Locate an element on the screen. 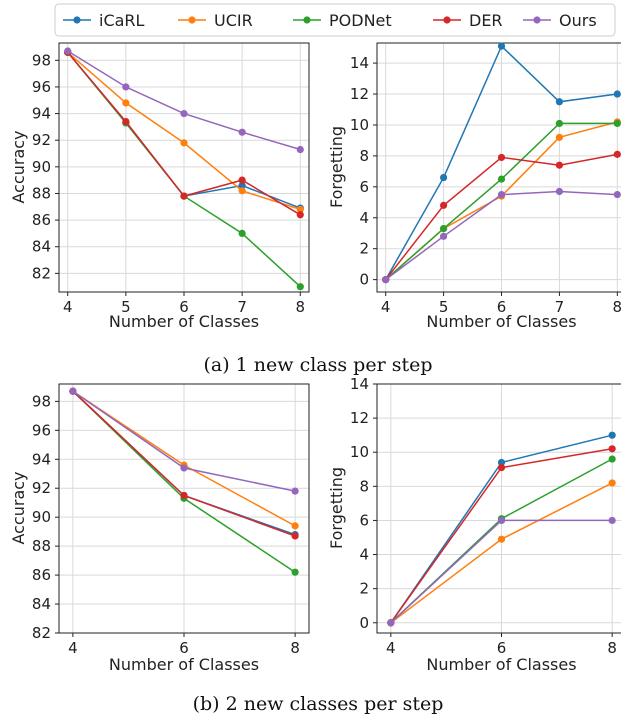 Image resolution: width=621 pixels, height=717 pixels. y-tick-label: 14 is located at coordinates (359, 63).